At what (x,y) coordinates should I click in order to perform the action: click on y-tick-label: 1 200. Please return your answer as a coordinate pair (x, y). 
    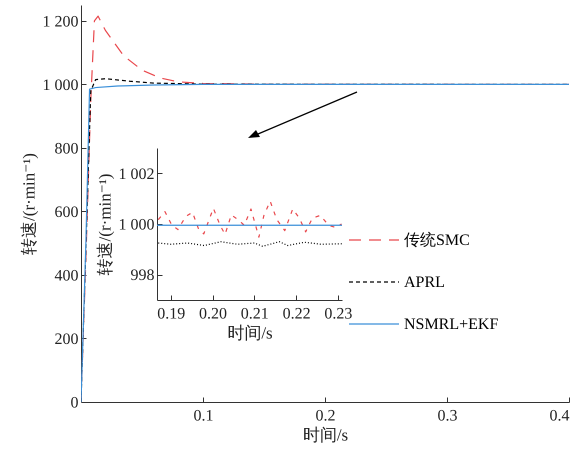
    Looking at the image, I should click on (60, 21).